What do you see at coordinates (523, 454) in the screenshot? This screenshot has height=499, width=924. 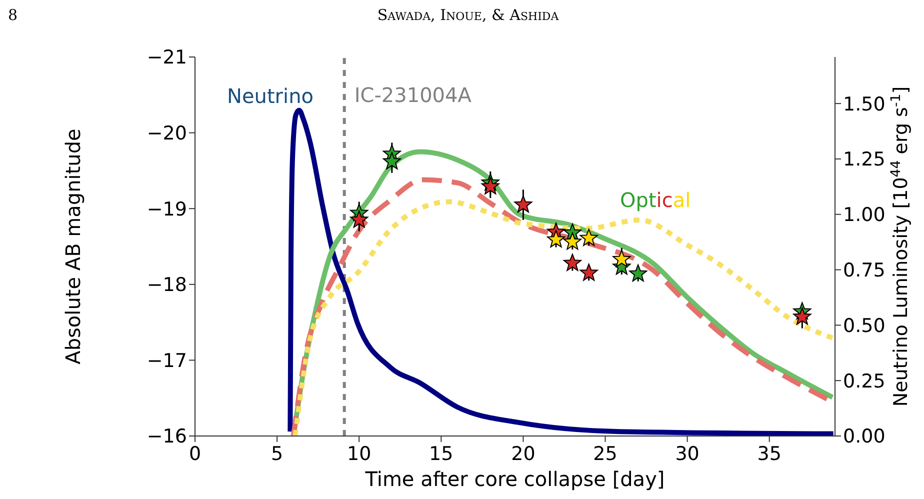 I see `x-tick-label: 20` at bounding box center [523, 454].